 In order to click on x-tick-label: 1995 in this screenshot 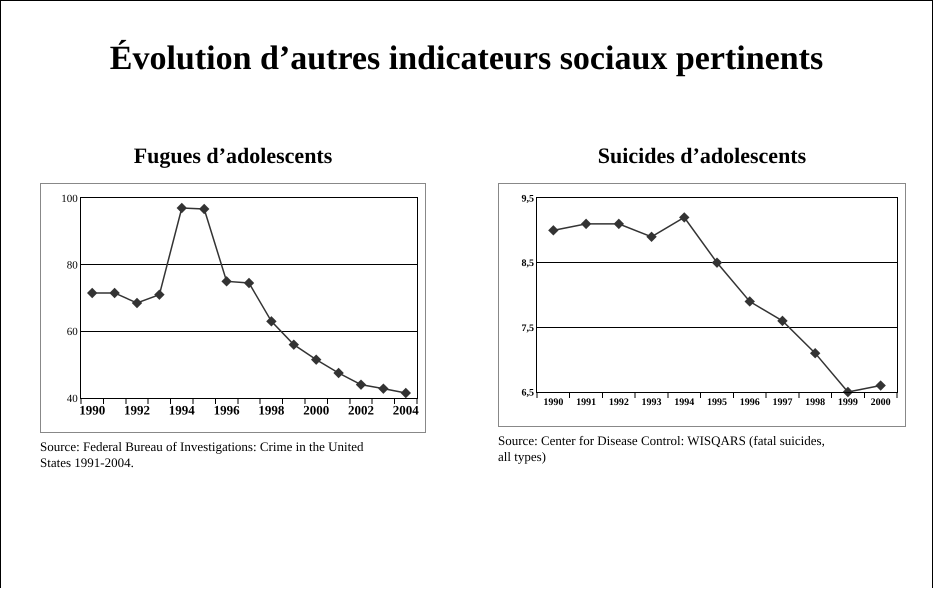, I will do `click(717, 402)`.